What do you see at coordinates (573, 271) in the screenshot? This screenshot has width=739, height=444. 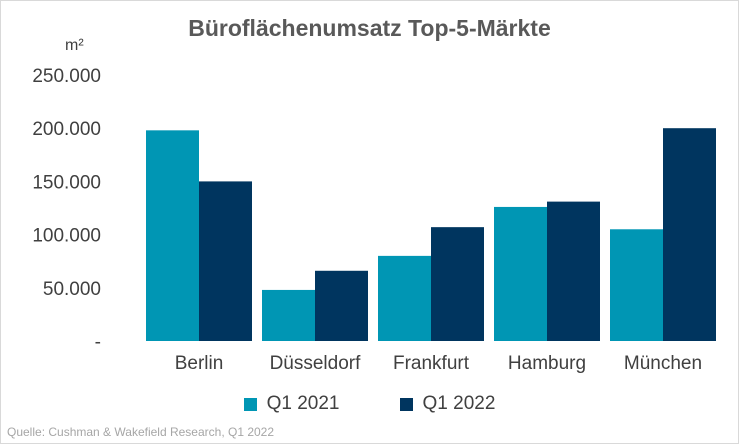 I see `bar-hamburg-q1-2022` at bounding box center [573, 271].